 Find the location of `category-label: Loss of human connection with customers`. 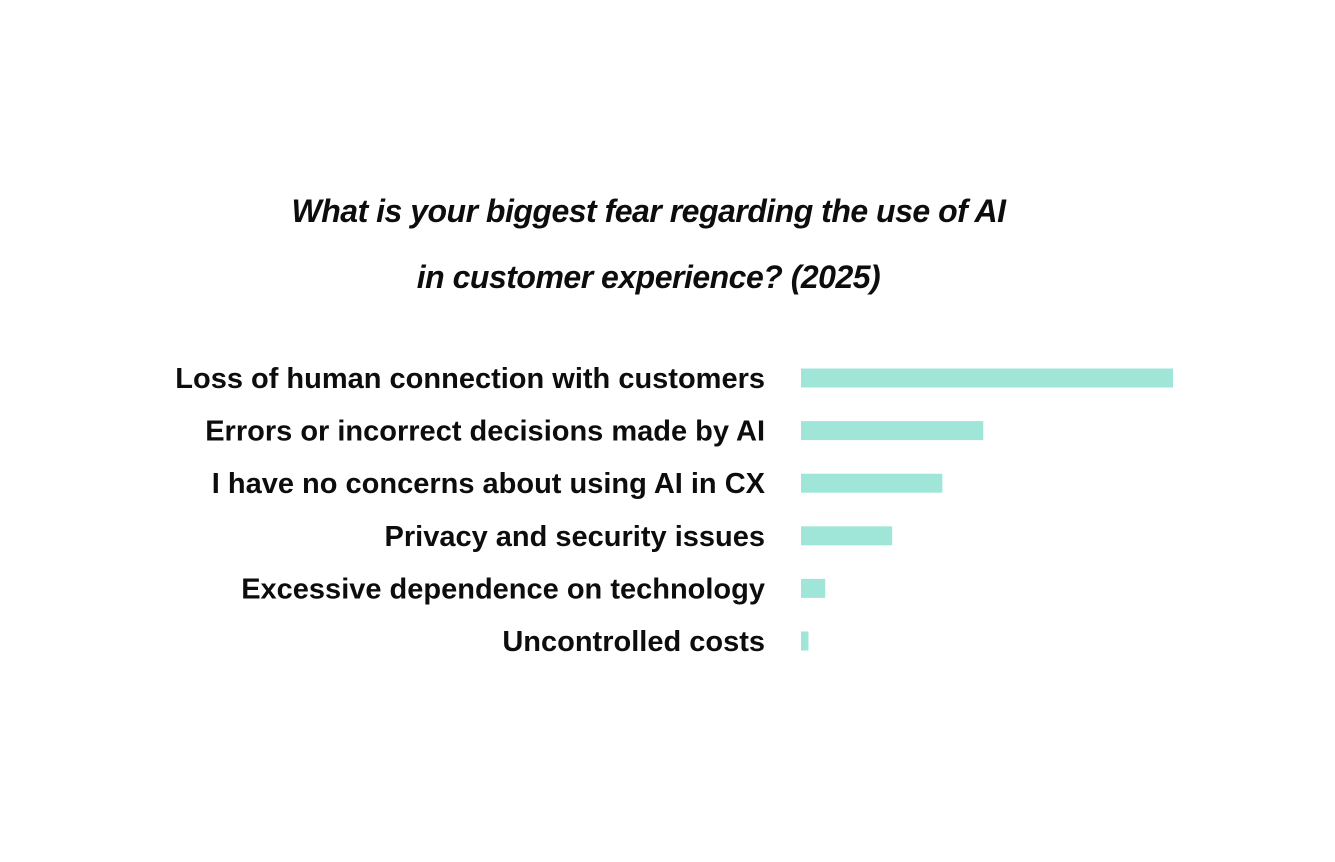

category-label: Loss of human connection with customers is located at coordinates (470, 379).